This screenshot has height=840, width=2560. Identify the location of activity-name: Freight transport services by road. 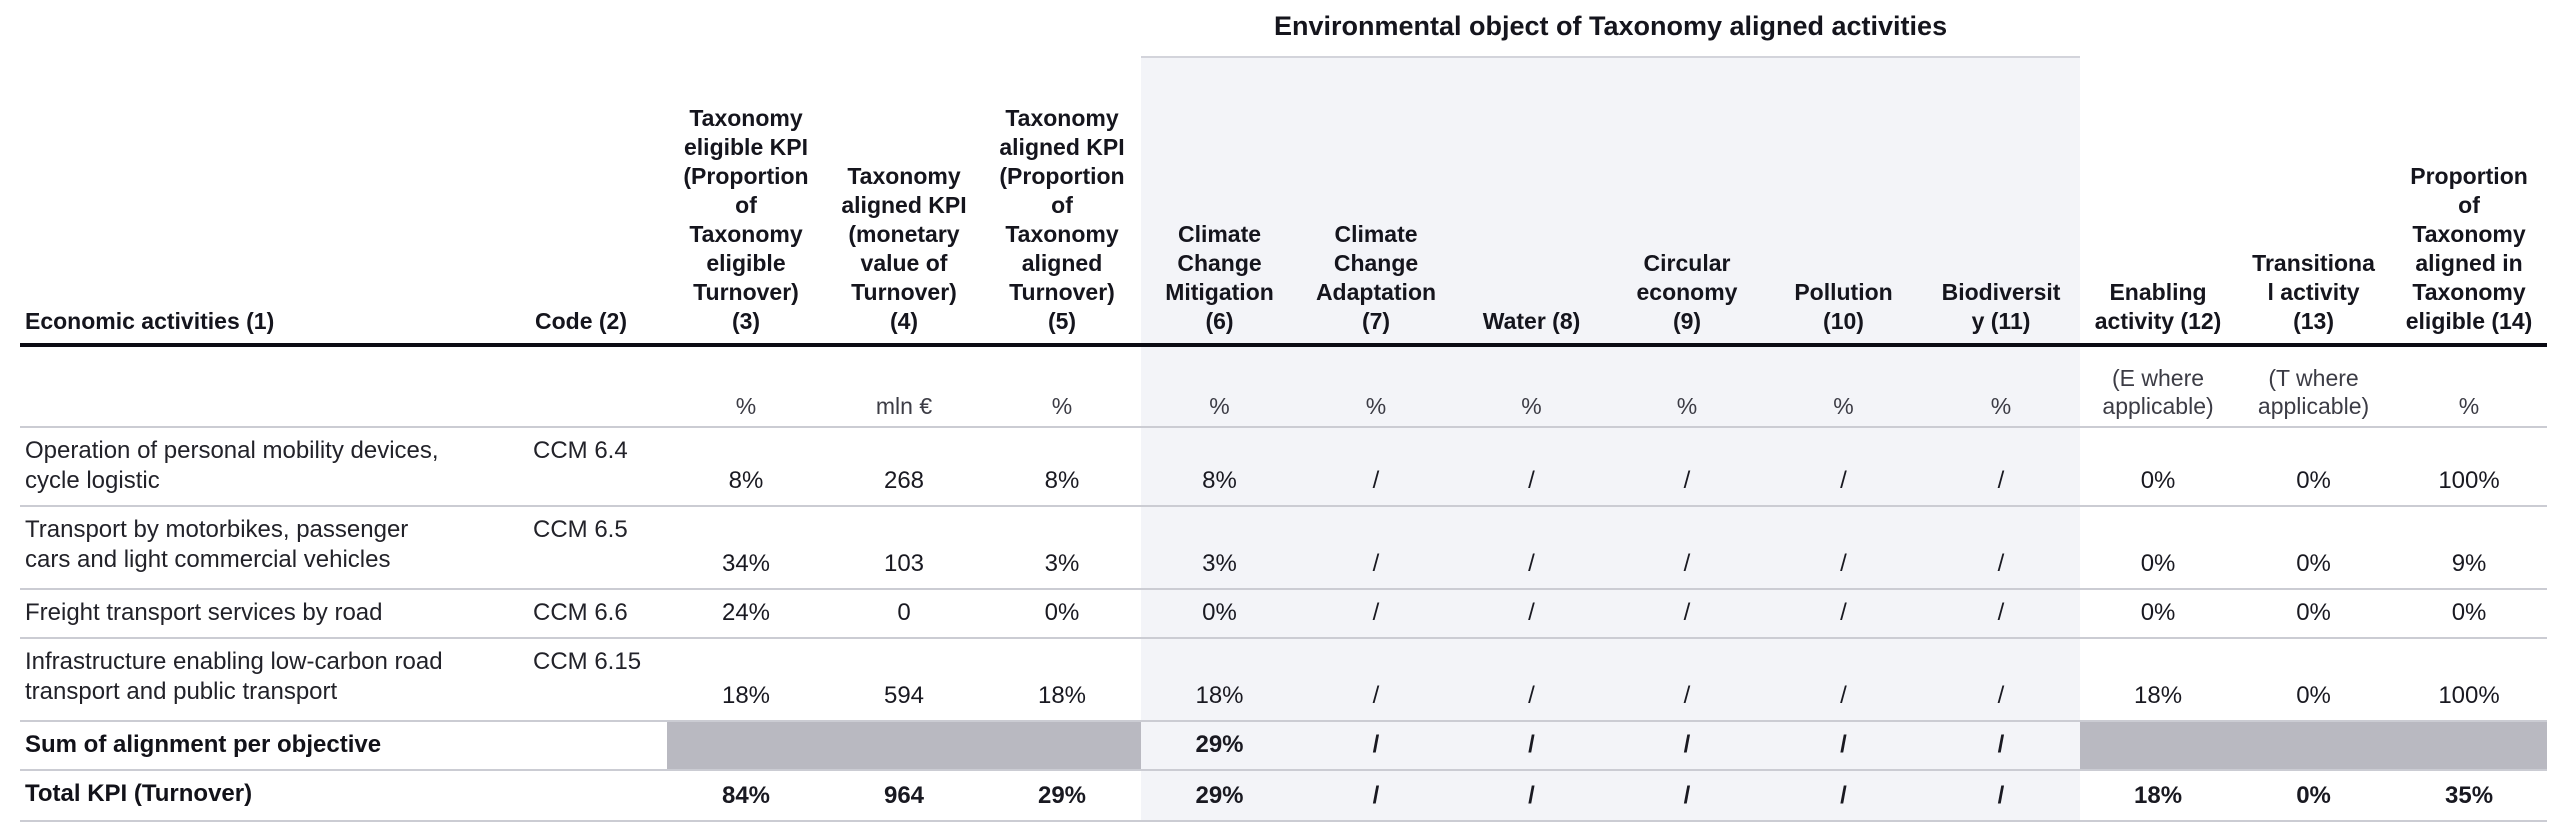
(275, 614).